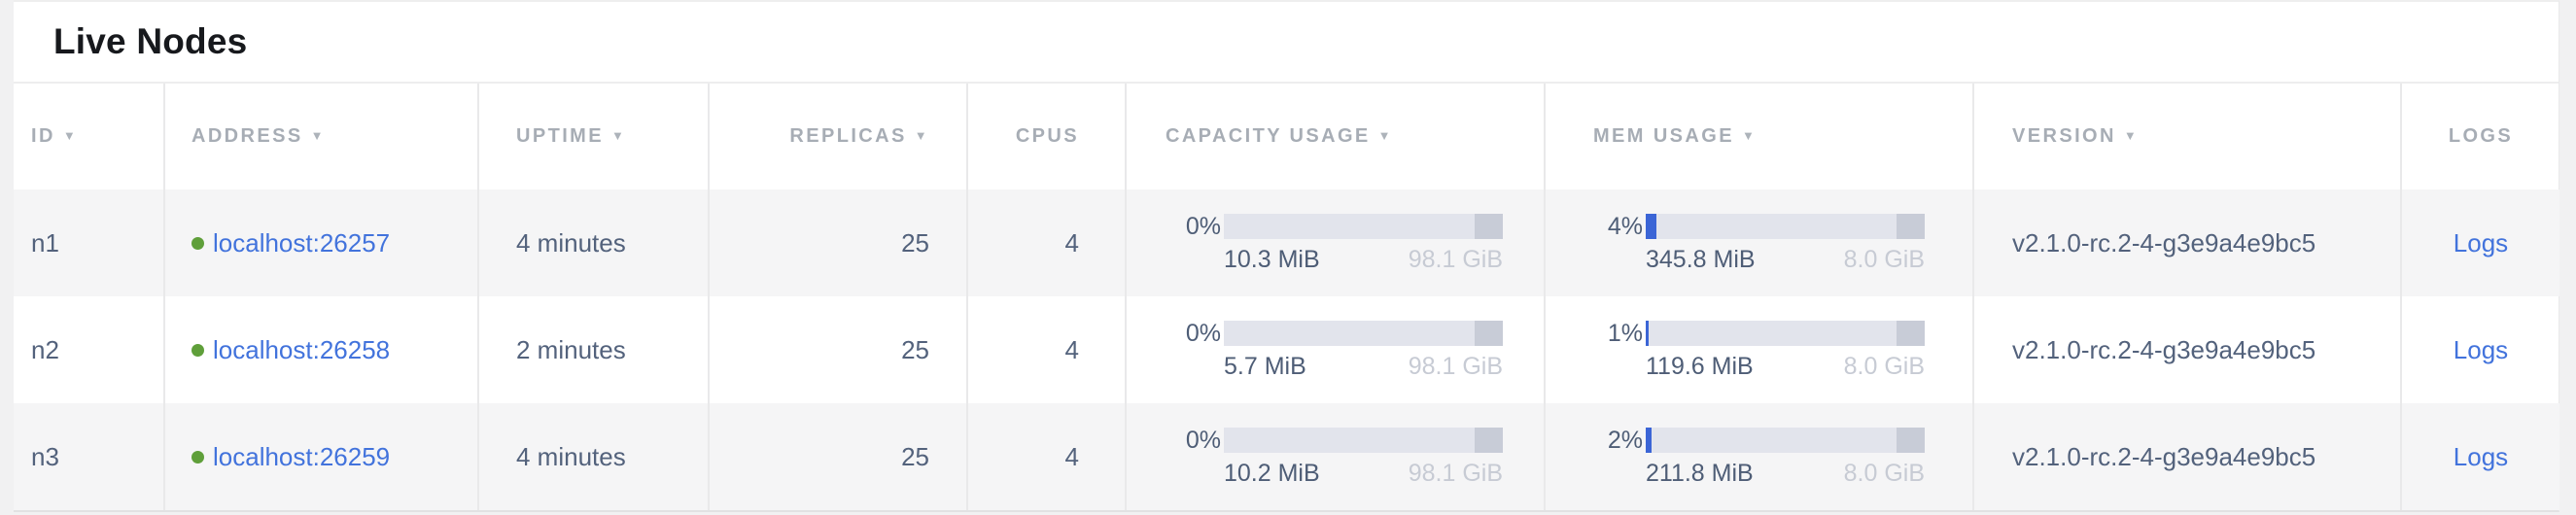 The image size is (2576, 515). Describe the element at coordinates (302, 456) in the screenshot. I see `node-address-link: localhost:26259` at that location.